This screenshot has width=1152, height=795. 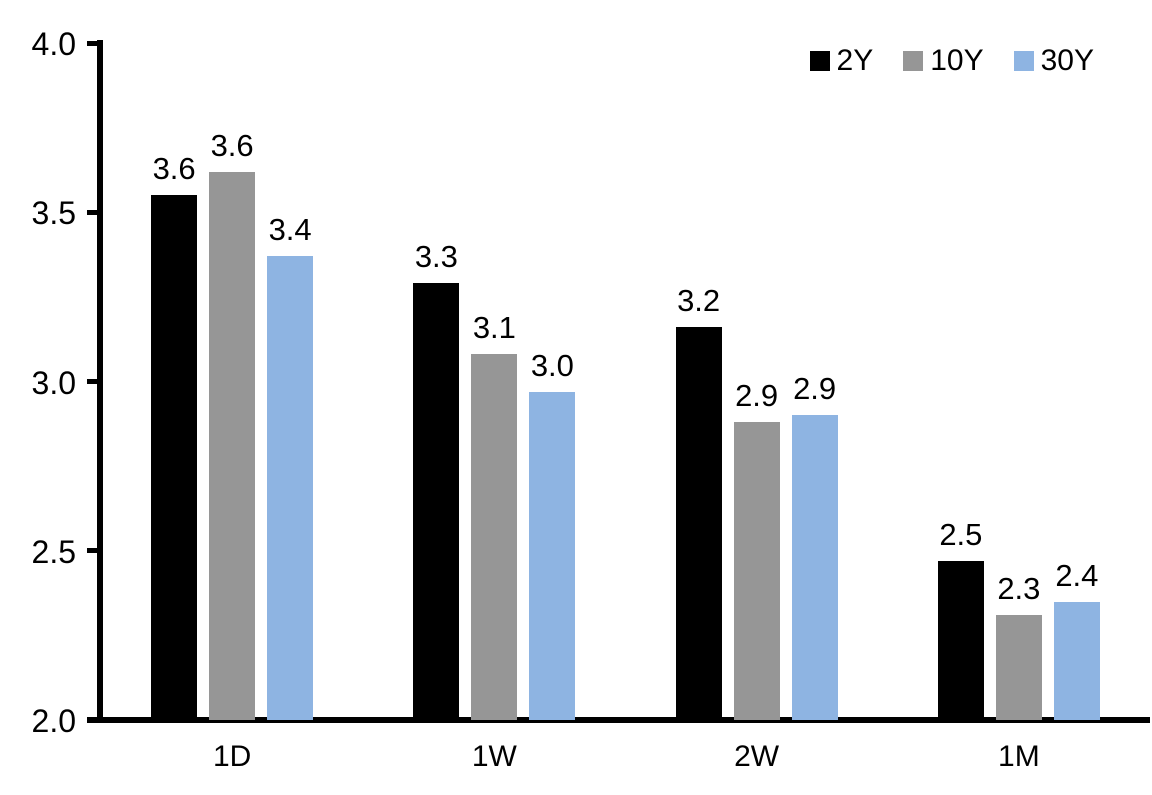 I want to click on legend-item-2y: 2Y, so click(x=841, y=60).